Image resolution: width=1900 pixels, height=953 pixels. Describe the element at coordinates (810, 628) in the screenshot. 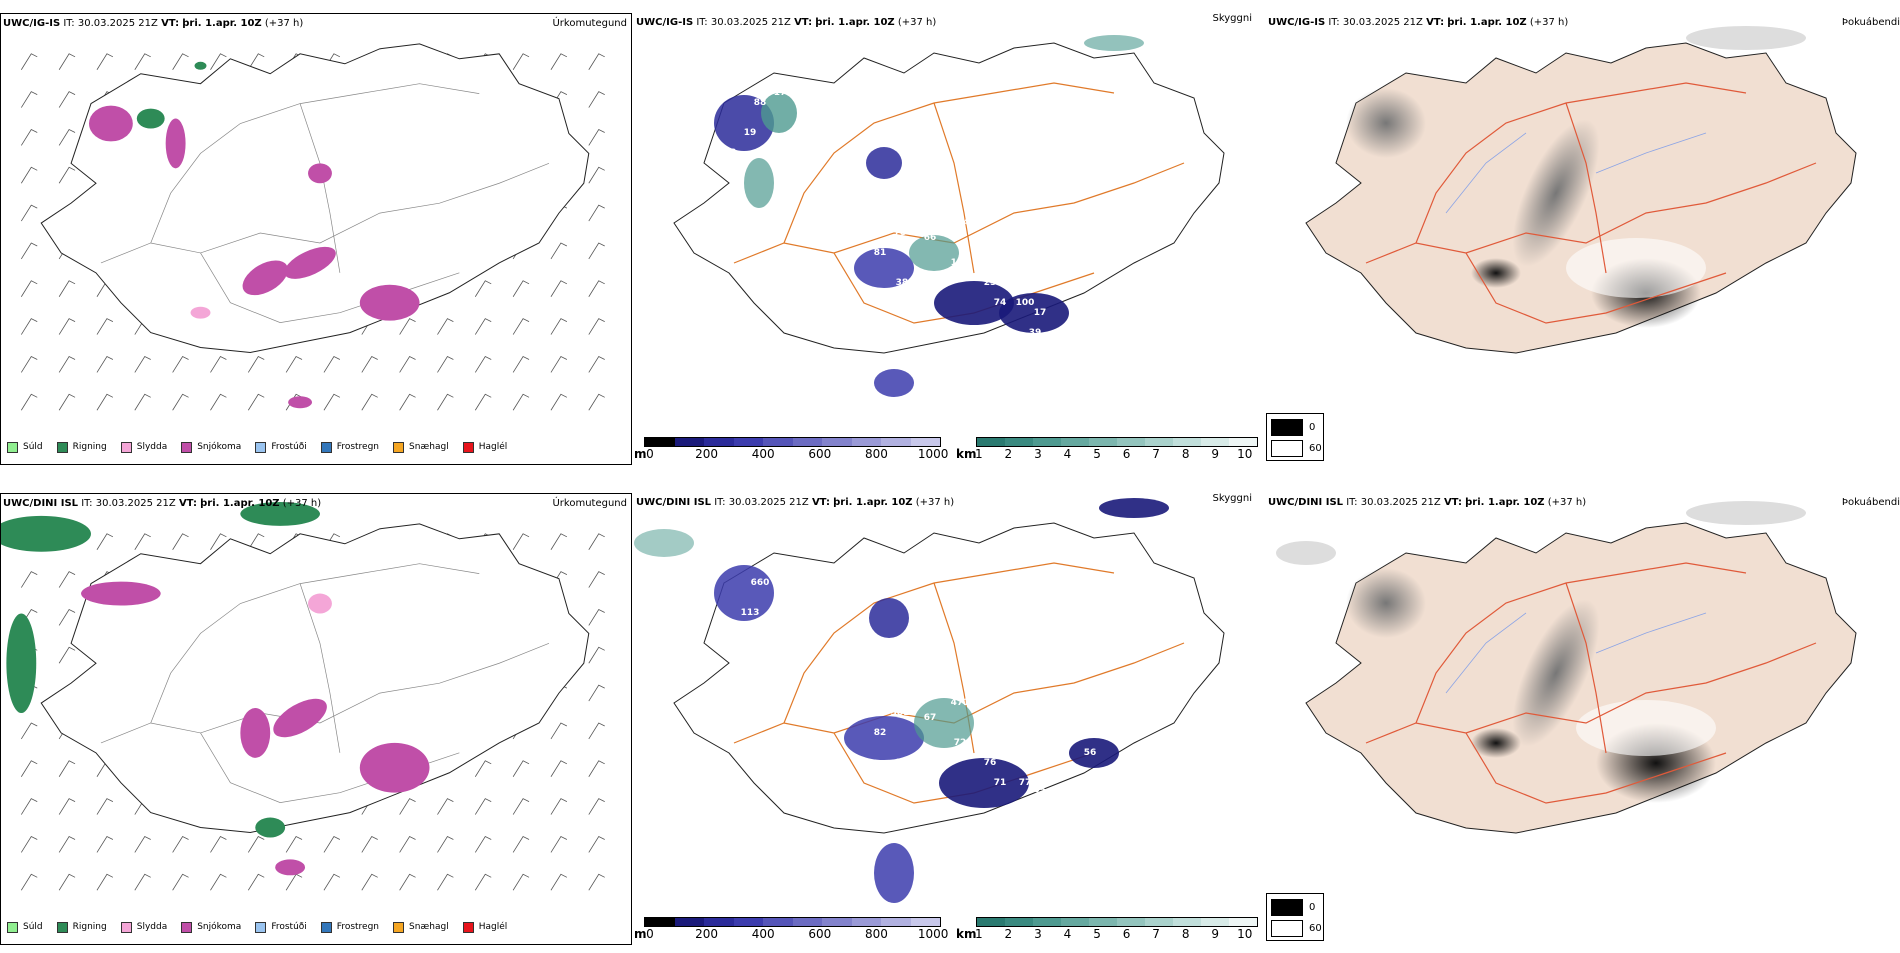

I see `visibility-value-label: 126` at that location.